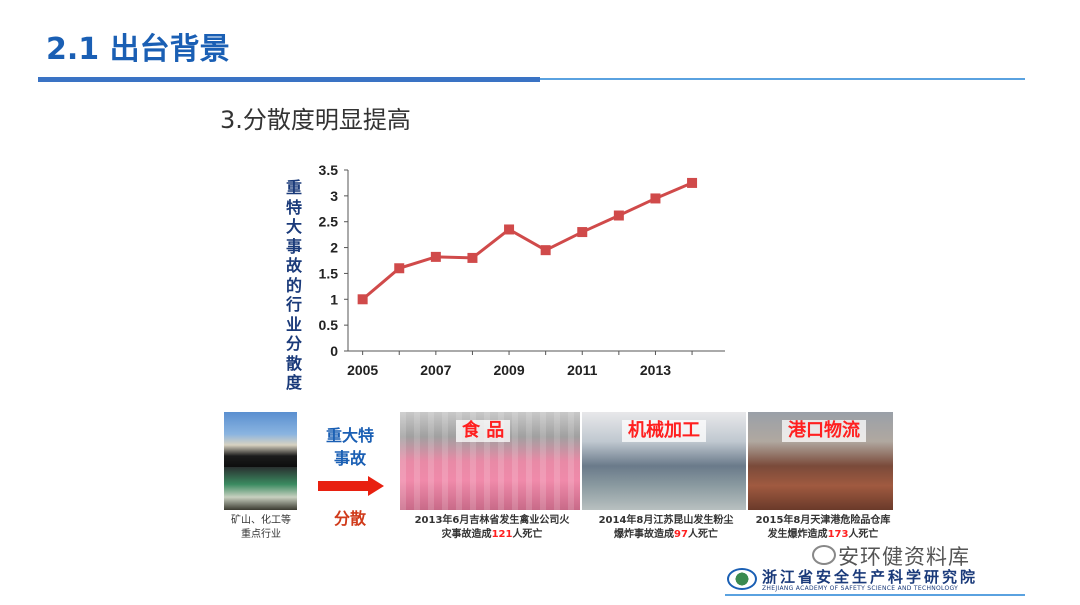  What do you see at coordinates (329, 325) in the screenshot?
I see `y-tick-label: 0.5` at bounding box center [329, 325].